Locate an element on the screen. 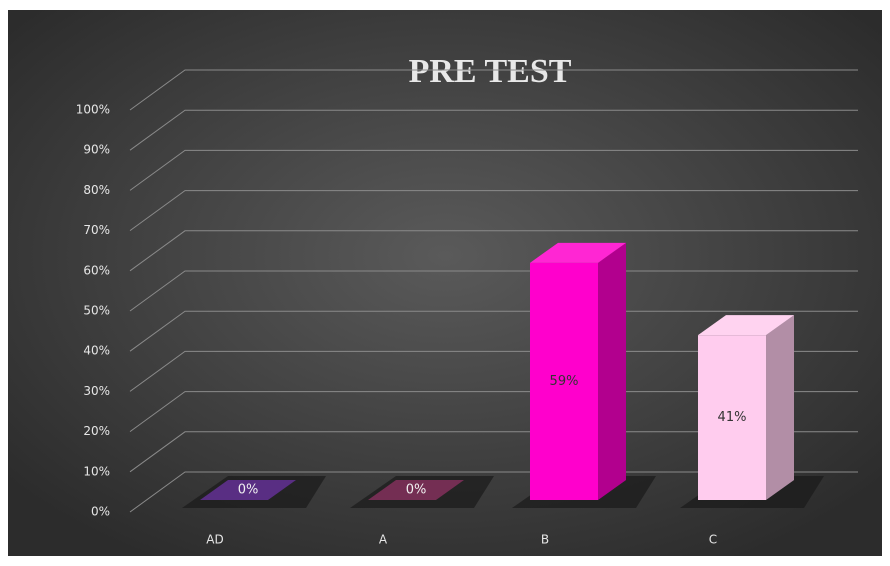  x-tick-label: C is located at coordinates (713, 540).